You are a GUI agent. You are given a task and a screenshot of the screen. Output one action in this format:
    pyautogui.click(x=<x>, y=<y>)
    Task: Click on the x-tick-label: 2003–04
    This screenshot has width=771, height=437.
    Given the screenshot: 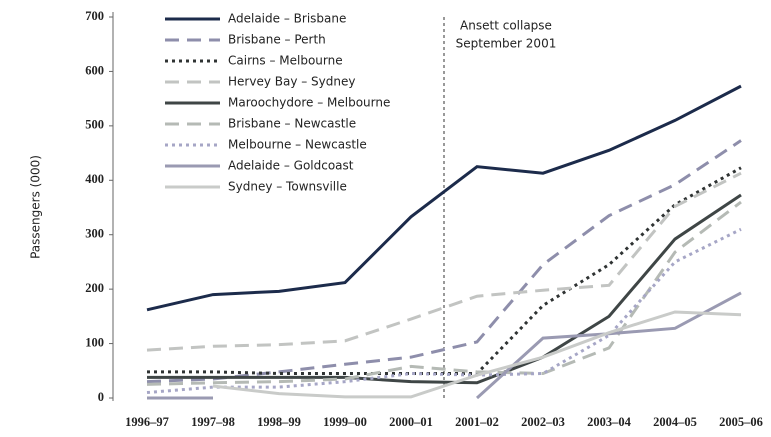 What is the action you would take?
    pyautogui.click(x=609, y=422)
    